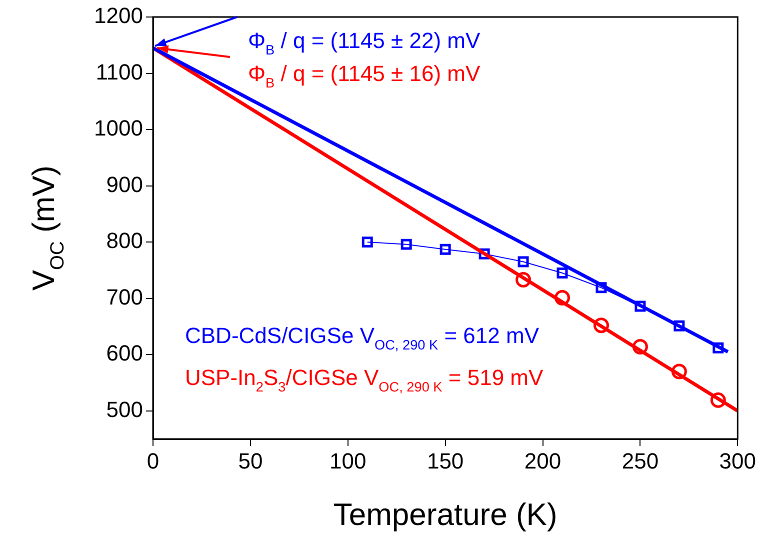  What do you see at coordinates (250, 461) in the screenshot?
I see `x-tick-label: 50` at bounding box center [250, 461].